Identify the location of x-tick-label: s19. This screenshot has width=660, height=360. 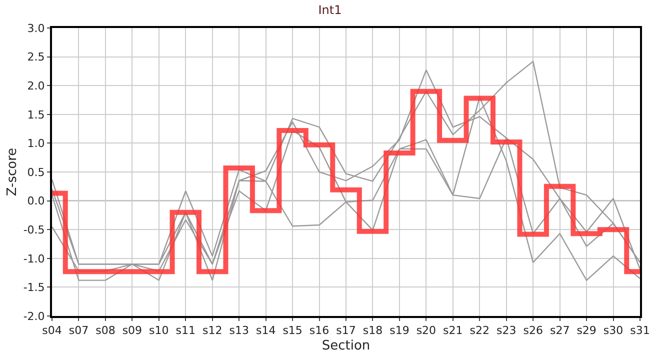
(400, 331).